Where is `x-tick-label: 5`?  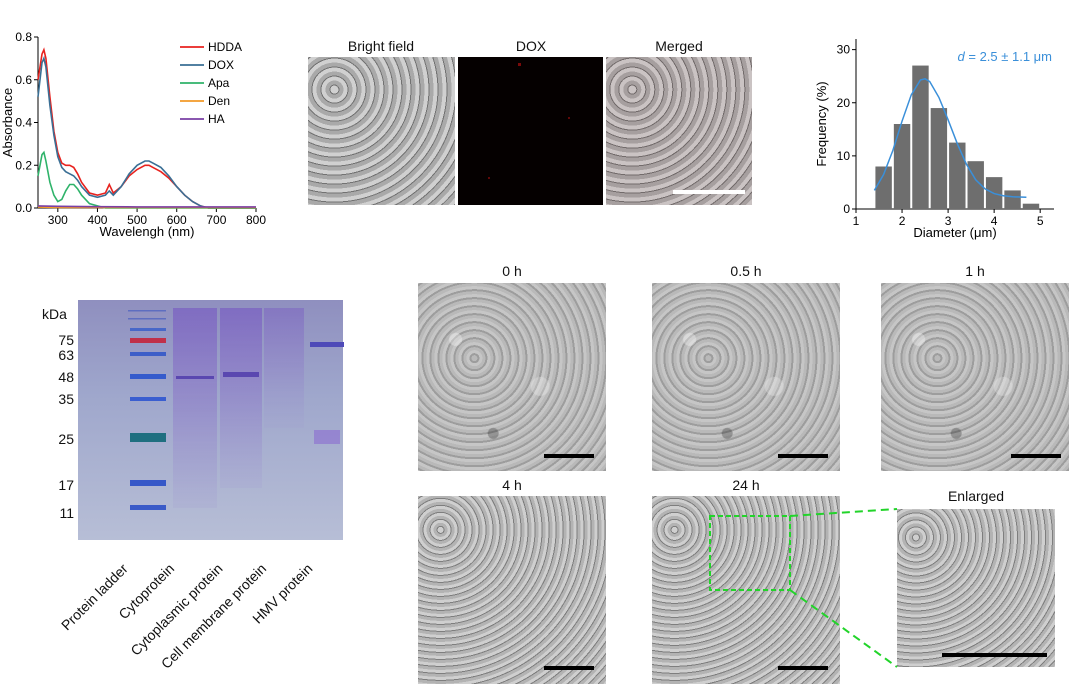
x-tick-label: 5 is located at coordinates (1040, 221).